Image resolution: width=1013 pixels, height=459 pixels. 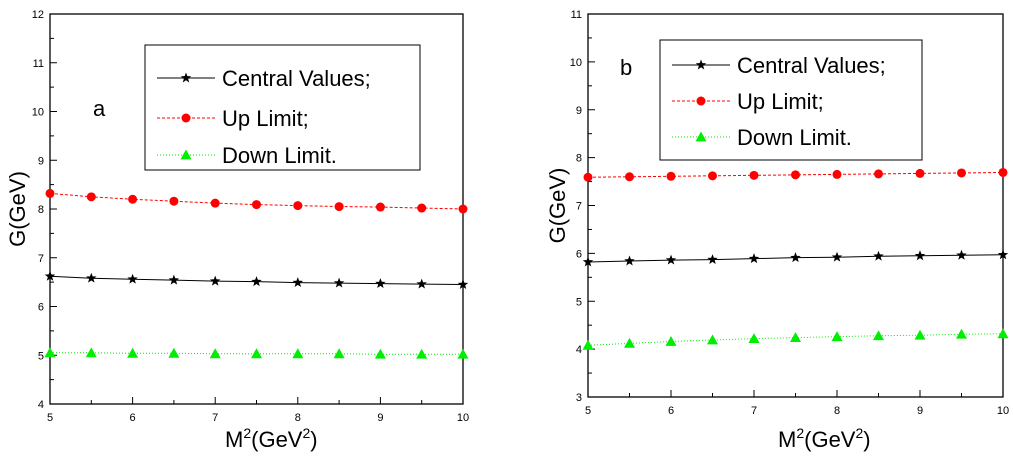 I want to click on x-axis-label-part: (GeV, so click(x=830, y=439).